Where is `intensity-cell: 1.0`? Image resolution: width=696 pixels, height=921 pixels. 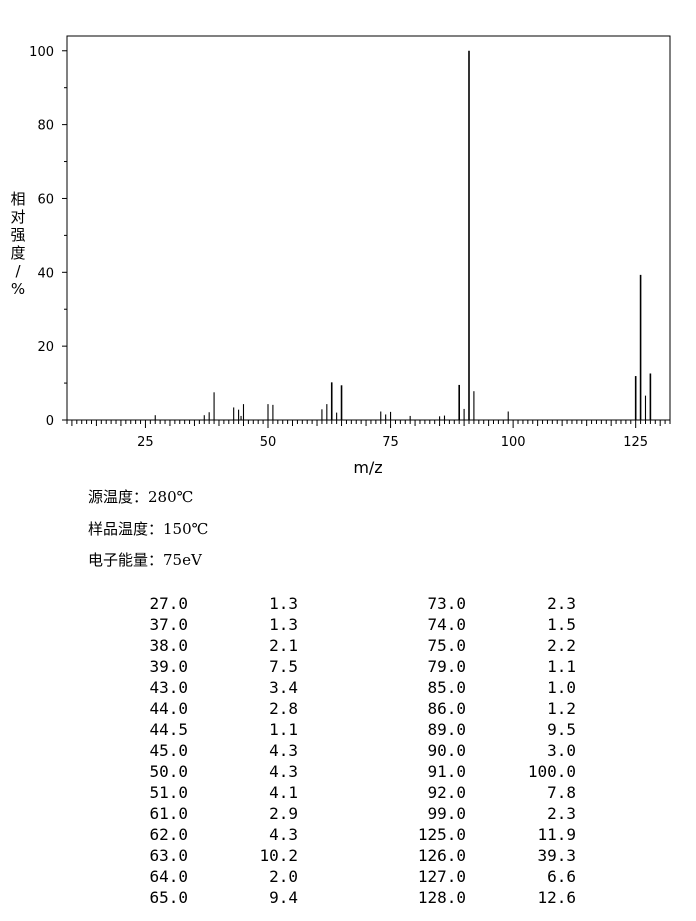
intensity-cell: 1.0 is located at coordinates (561, 687).